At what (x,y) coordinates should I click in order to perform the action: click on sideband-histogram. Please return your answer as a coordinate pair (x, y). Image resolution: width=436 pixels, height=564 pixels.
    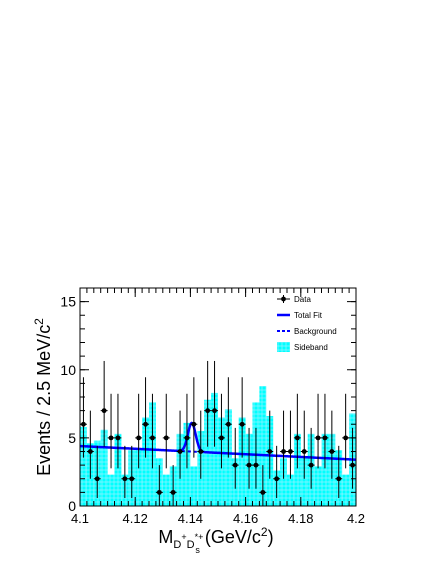
    Looking at the image, I should click on (218, 446).